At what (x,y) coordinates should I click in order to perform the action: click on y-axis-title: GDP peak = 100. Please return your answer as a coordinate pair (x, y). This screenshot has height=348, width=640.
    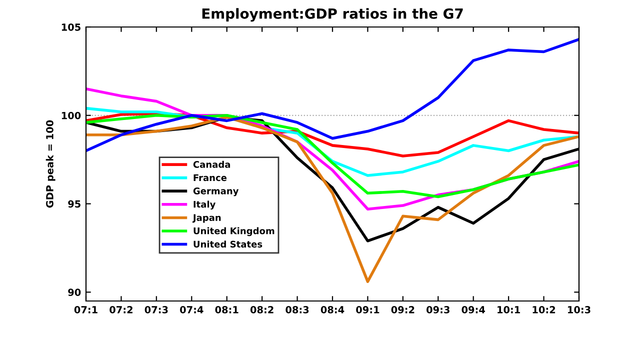
    Looking at the image, I should click on (51, 164).